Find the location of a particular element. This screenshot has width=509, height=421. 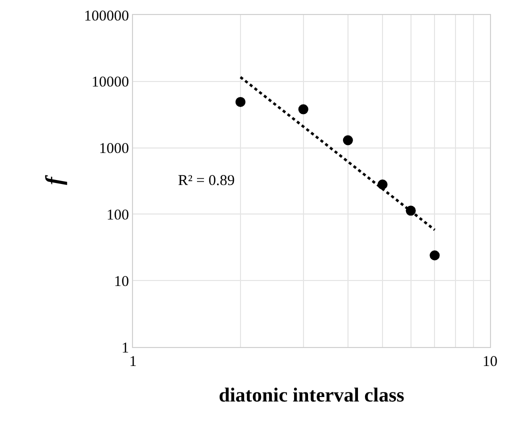

y-axis-title: f is located at coordinates (55, 180).